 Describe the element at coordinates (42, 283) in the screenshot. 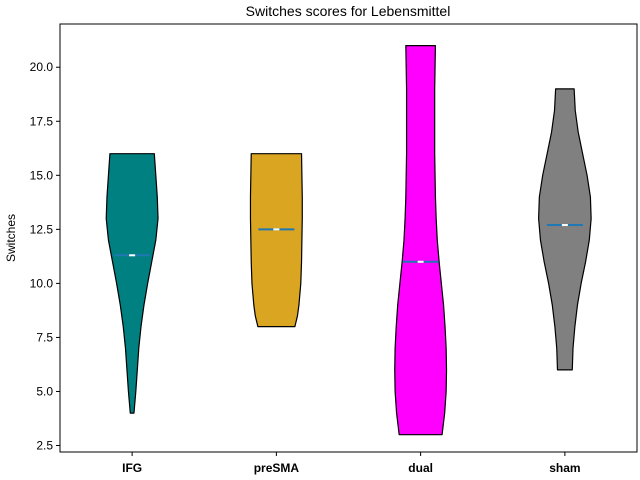

I see `y-tick-label: 10.0` at that location.